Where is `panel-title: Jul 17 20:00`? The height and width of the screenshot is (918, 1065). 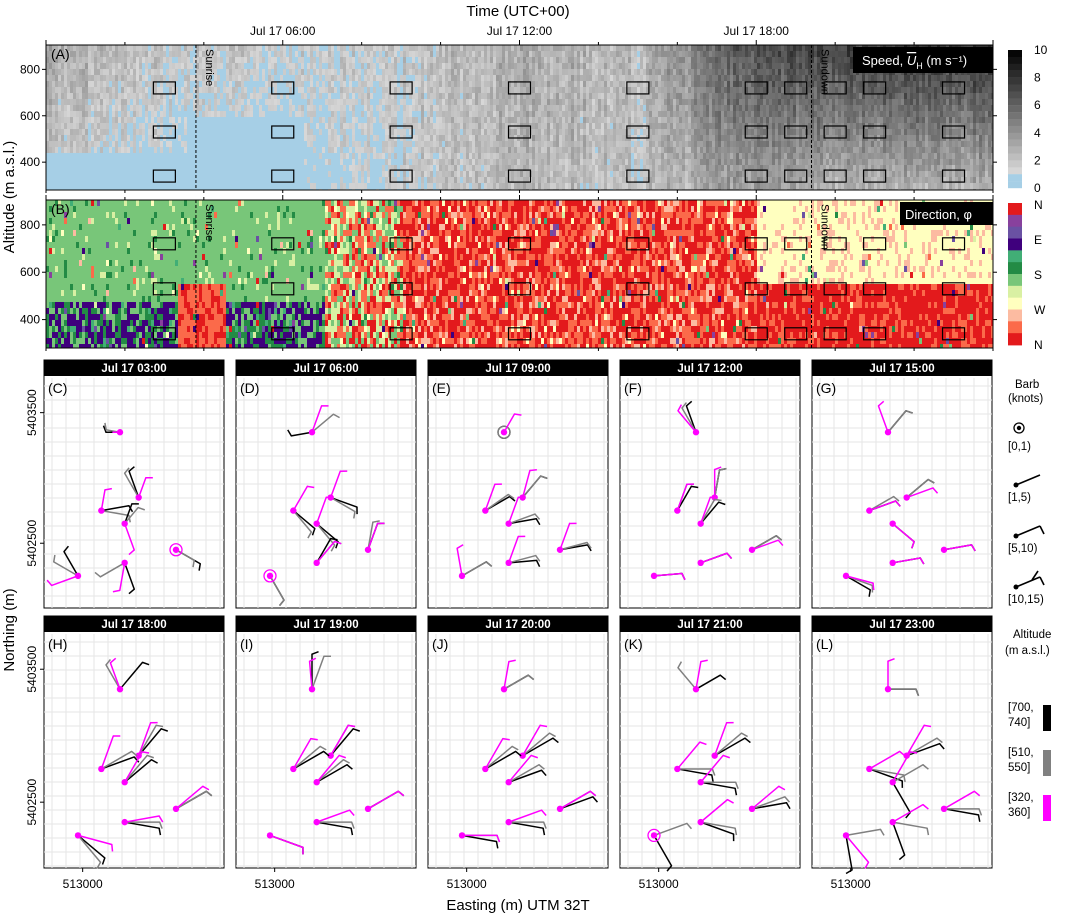 panel-title: Jul 17 20:00 is located at coordinates (517, 625).